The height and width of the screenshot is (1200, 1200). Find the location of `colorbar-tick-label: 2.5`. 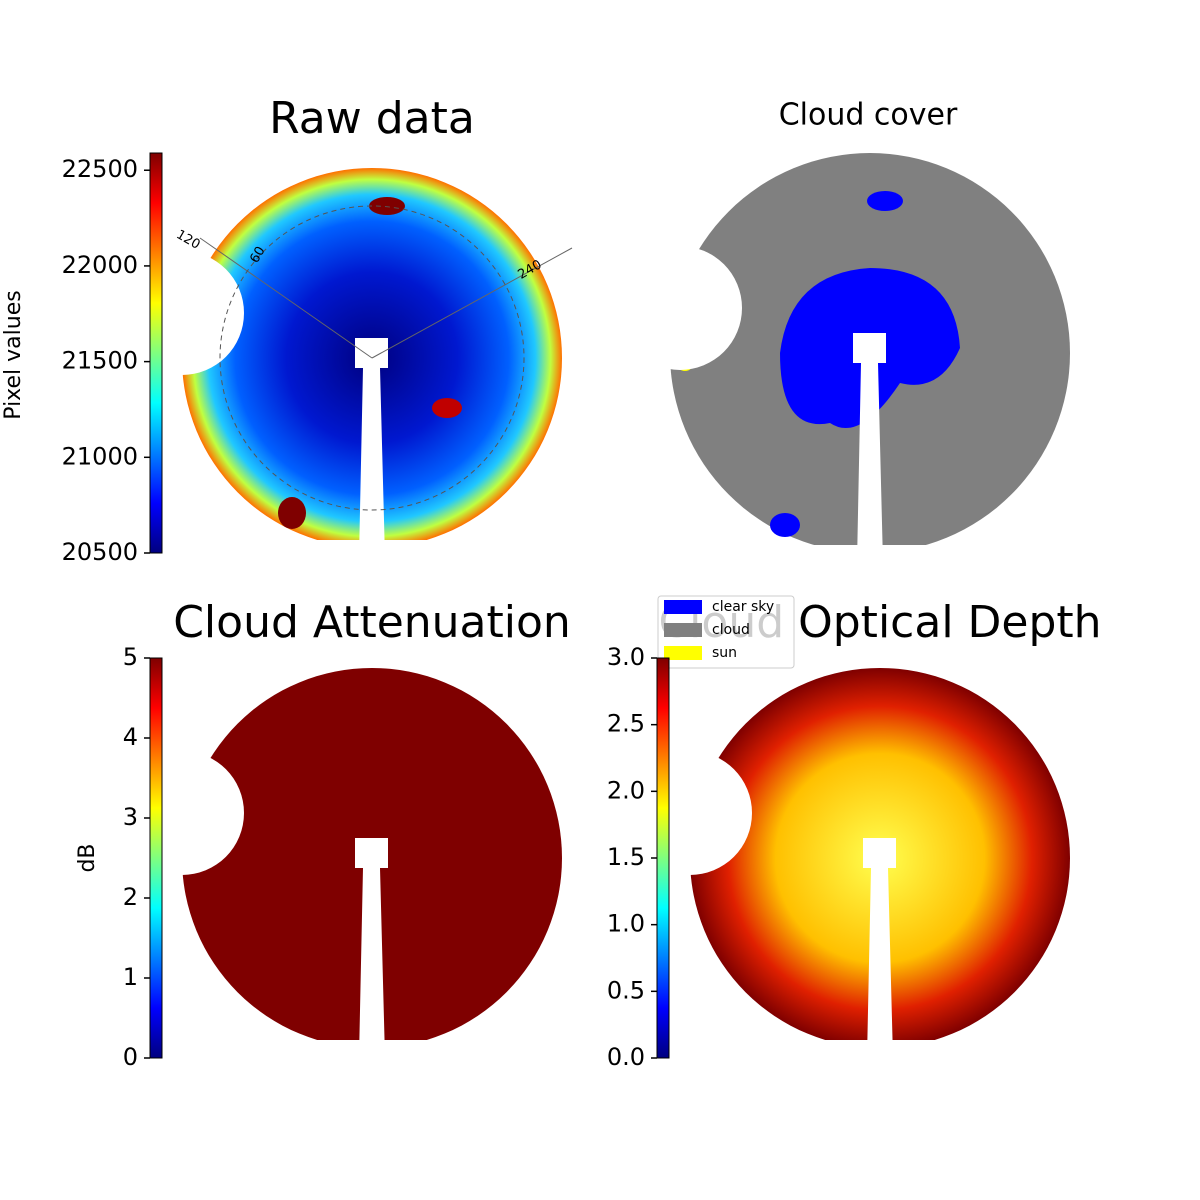

colorbar-tick-label: 2.5 is located at coordinates (626, 724).